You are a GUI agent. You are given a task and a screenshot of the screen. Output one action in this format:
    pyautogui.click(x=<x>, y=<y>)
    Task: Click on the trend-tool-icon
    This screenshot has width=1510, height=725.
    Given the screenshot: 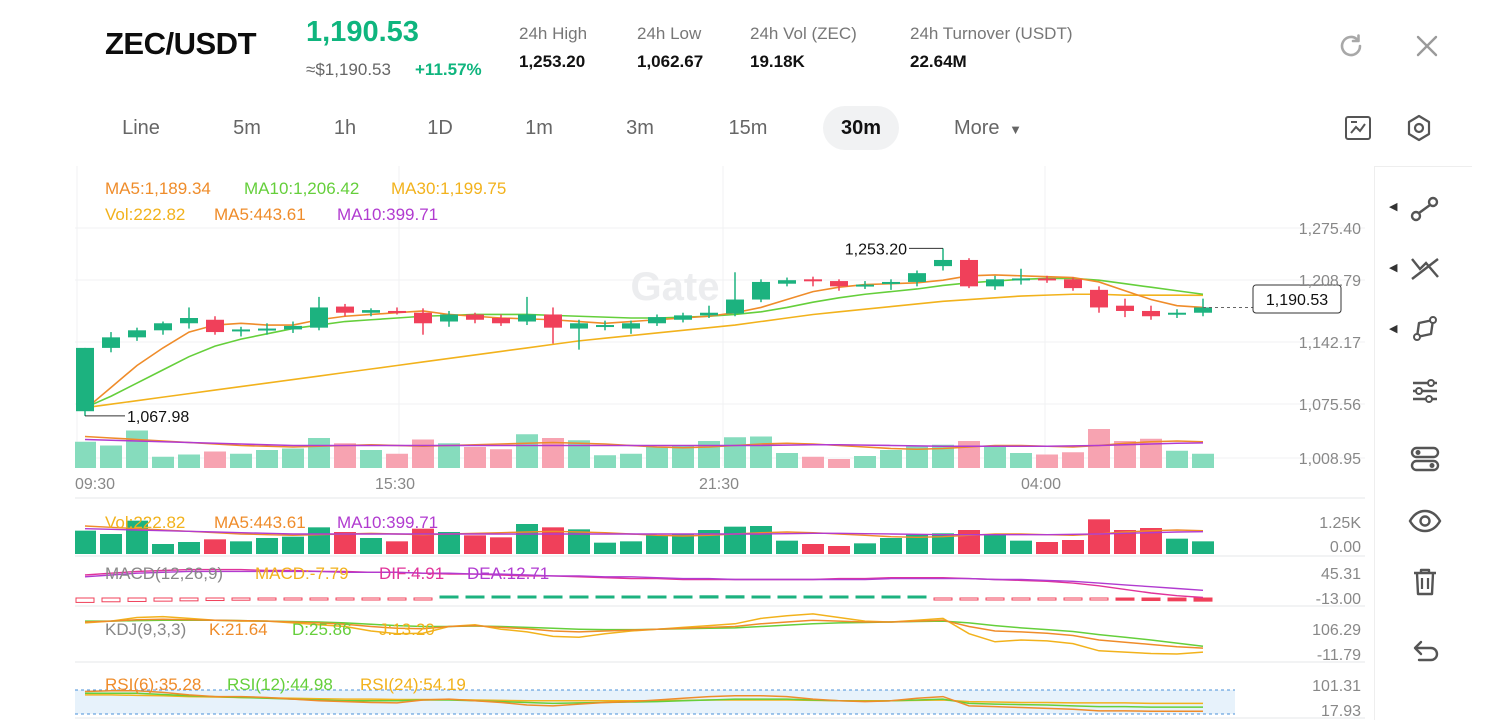 What is the action you would take?
    pyautogui.click(x=1425, y=269)
    